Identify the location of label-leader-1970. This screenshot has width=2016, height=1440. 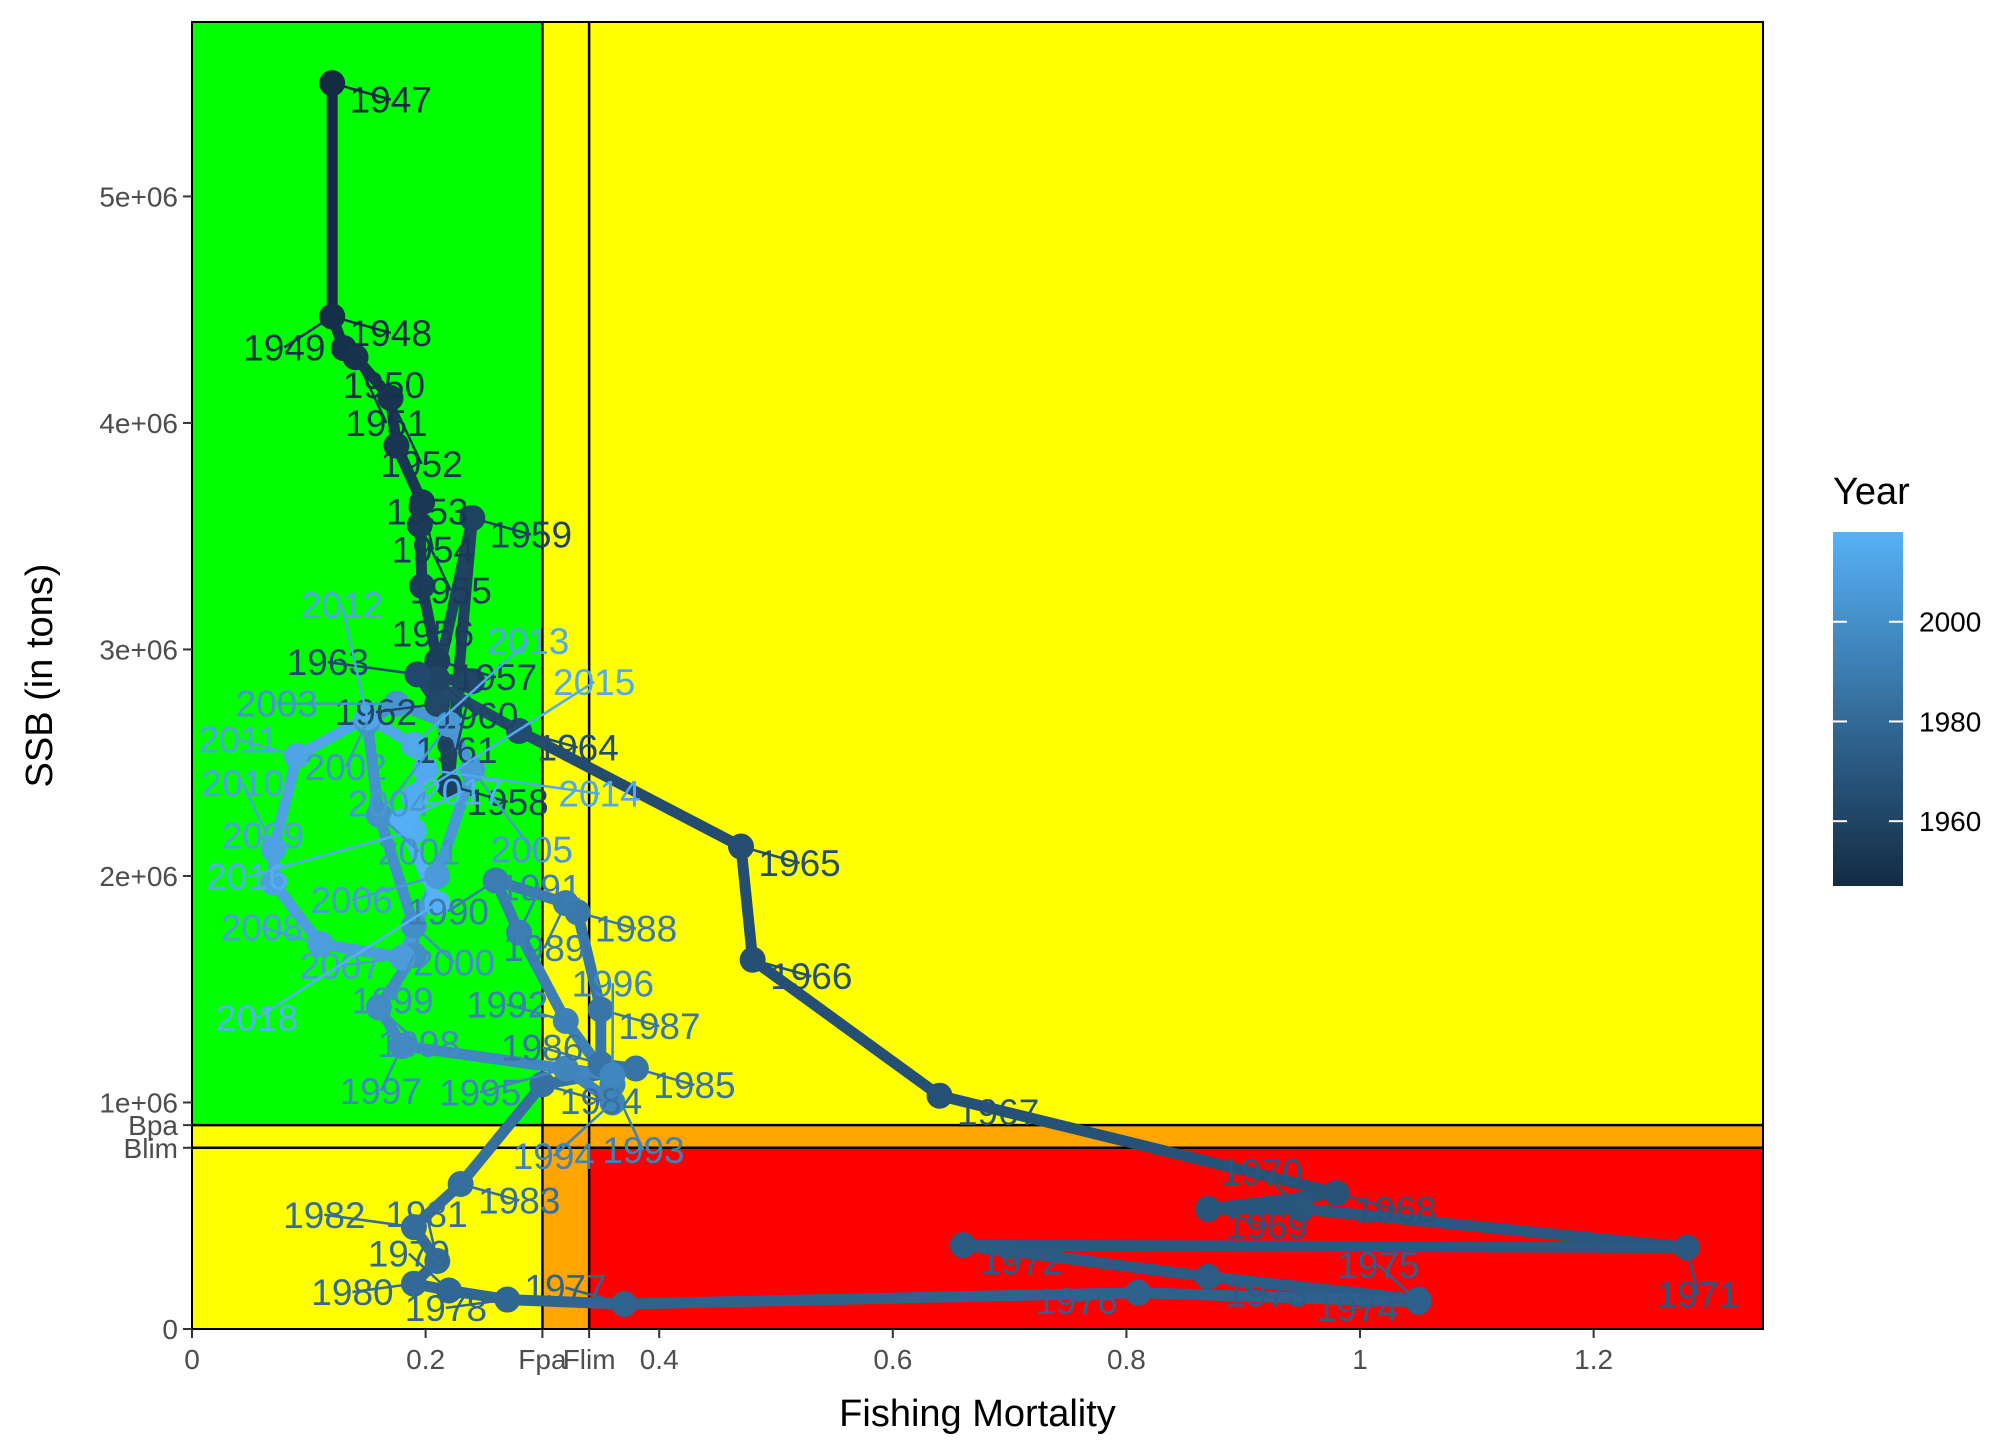
(1281, 1190).